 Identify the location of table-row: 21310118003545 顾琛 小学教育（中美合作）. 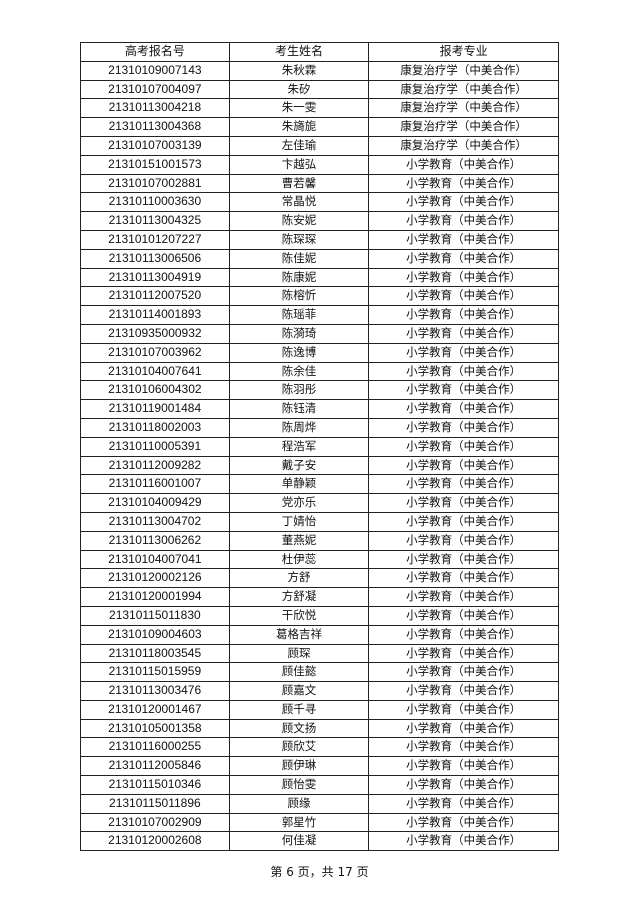
(319, 653).